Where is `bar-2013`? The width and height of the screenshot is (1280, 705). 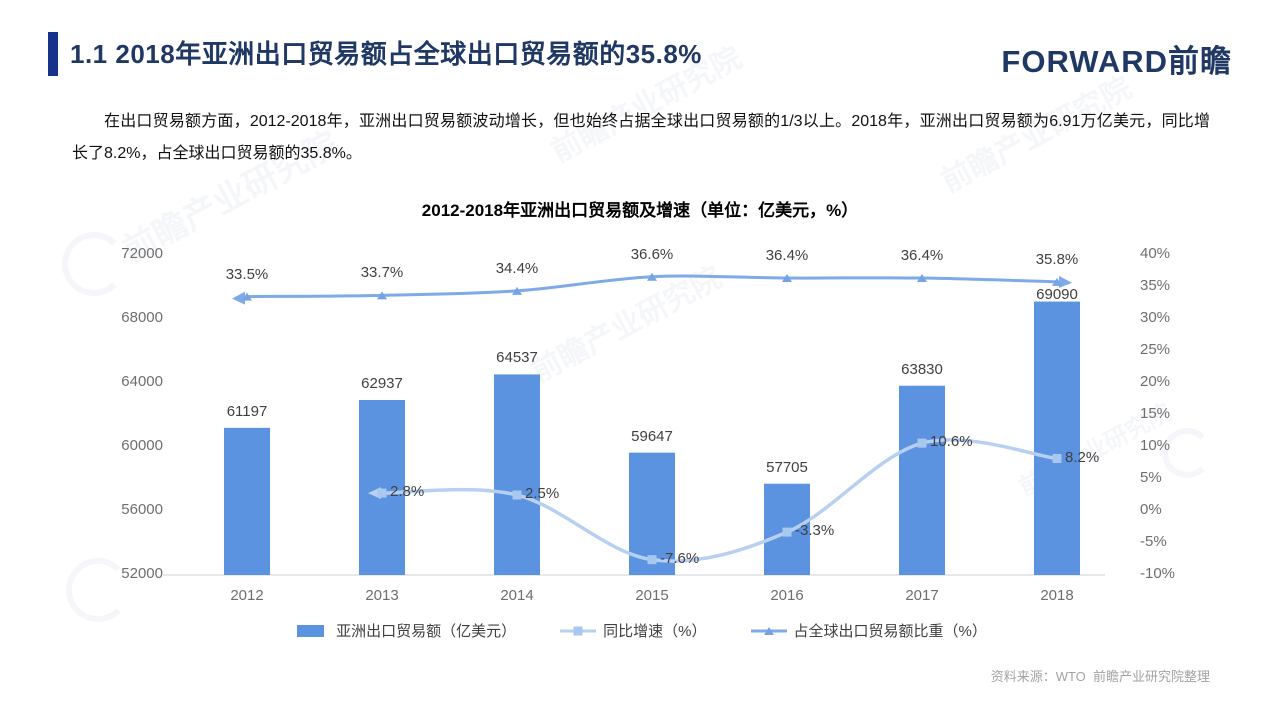 bar-2013 is located at coordinates (382, 487).